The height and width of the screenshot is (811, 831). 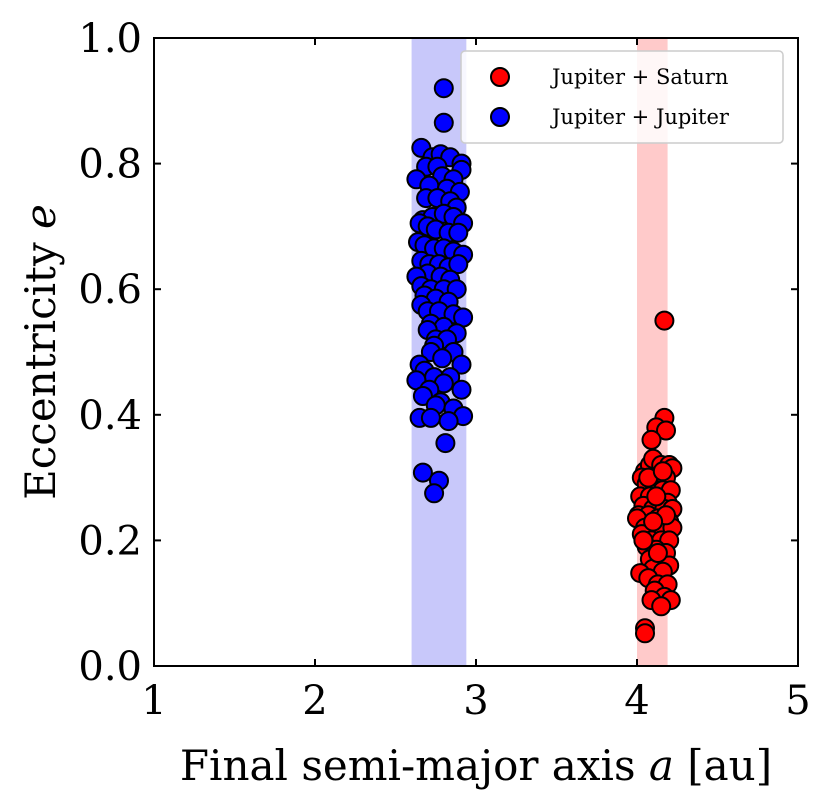 I want to click on y-tick-label-5: 1.0, so click(x=110, y=39).